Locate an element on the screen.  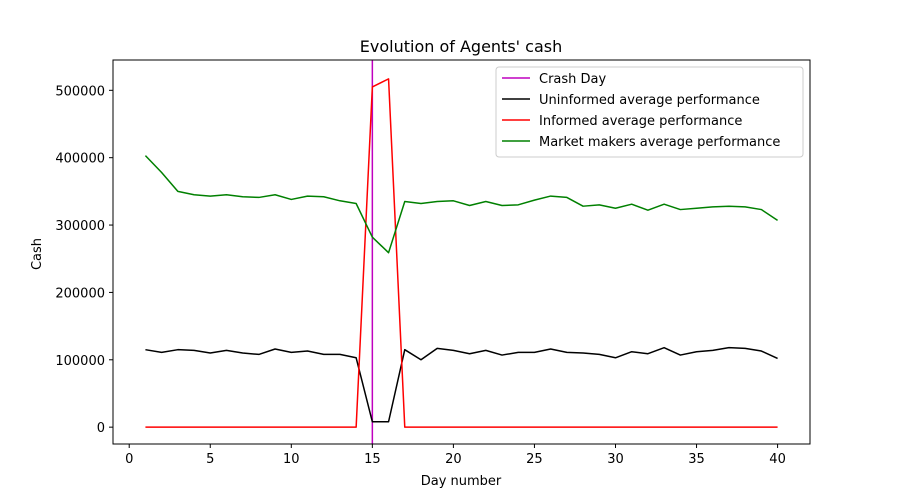
y-axis-label: Cash is located at coordinates (37, 254).